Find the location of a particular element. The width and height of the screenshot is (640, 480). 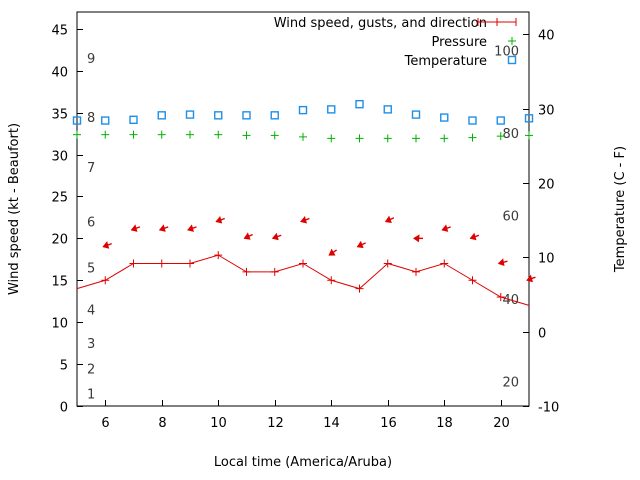

wind-speed-series is located at coordinates (303, 278).